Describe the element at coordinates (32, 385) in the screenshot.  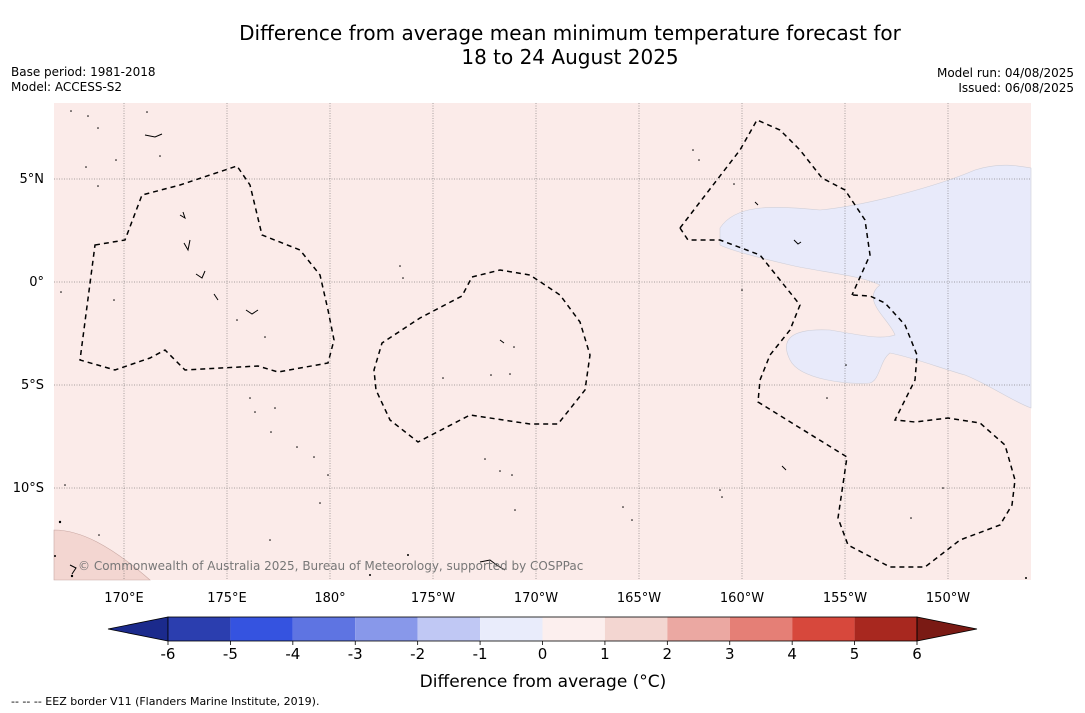
I see `lat-label: 5°S` at that location.